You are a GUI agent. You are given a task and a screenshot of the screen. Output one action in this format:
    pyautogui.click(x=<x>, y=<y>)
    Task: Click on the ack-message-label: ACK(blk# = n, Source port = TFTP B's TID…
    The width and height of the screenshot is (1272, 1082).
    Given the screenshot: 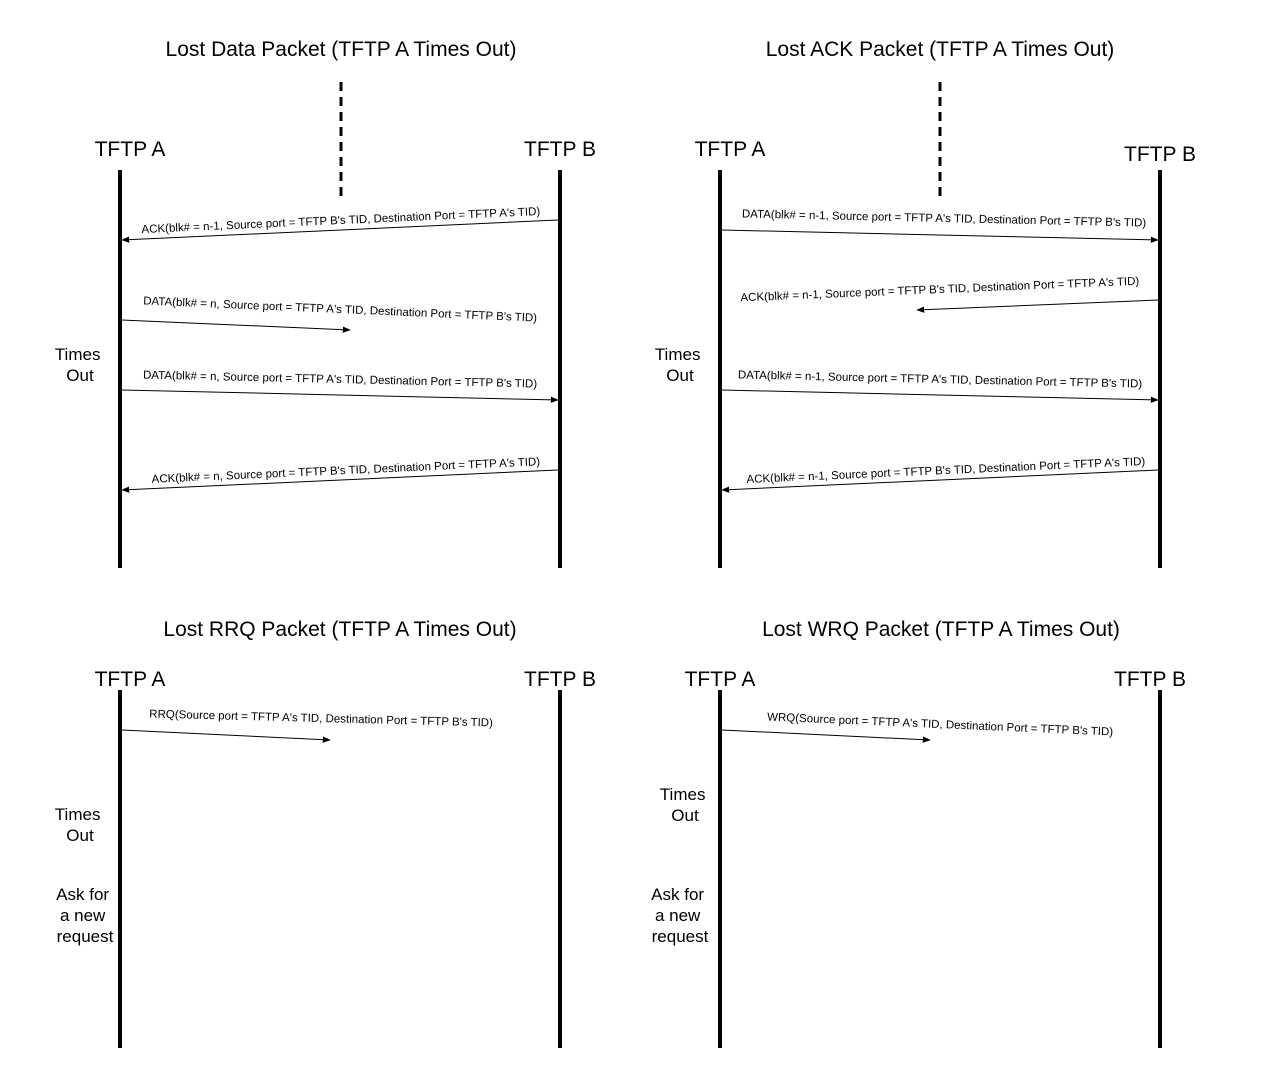 What is the action you would take?
    pyautogui.click(x=345, y=471)
    